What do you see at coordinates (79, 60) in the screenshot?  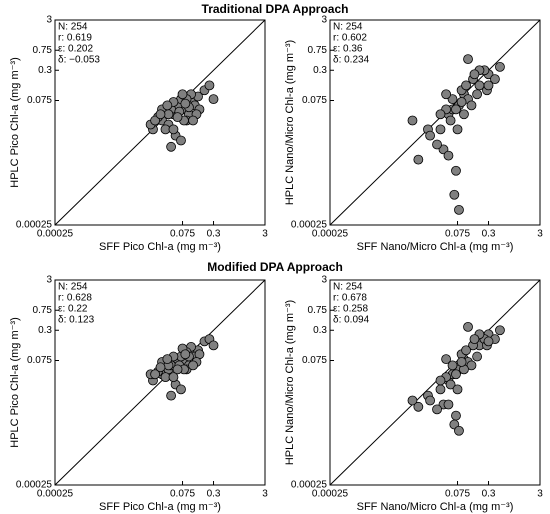 I see `stat-text: δ: −0.053` at bounding box center [79, 60].